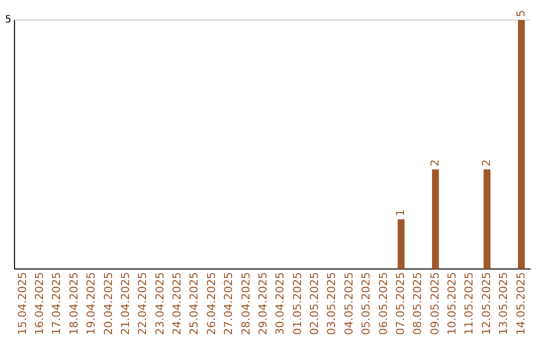  I want to click on x-tick-label: 10.05.2025, so click(452, 304).